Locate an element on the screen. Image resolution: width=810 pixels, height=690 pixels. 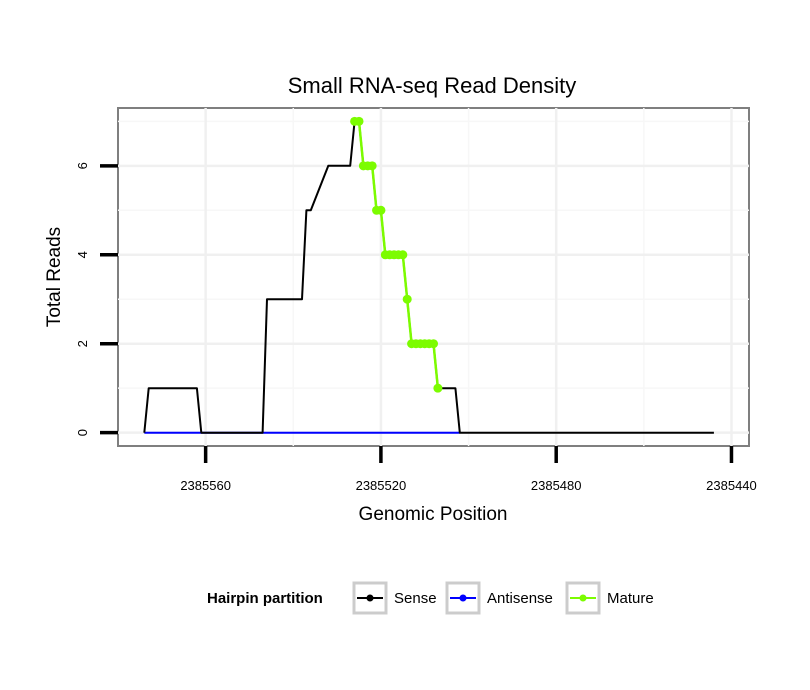
legend-label: Sense is located at coordinates (415, 598).